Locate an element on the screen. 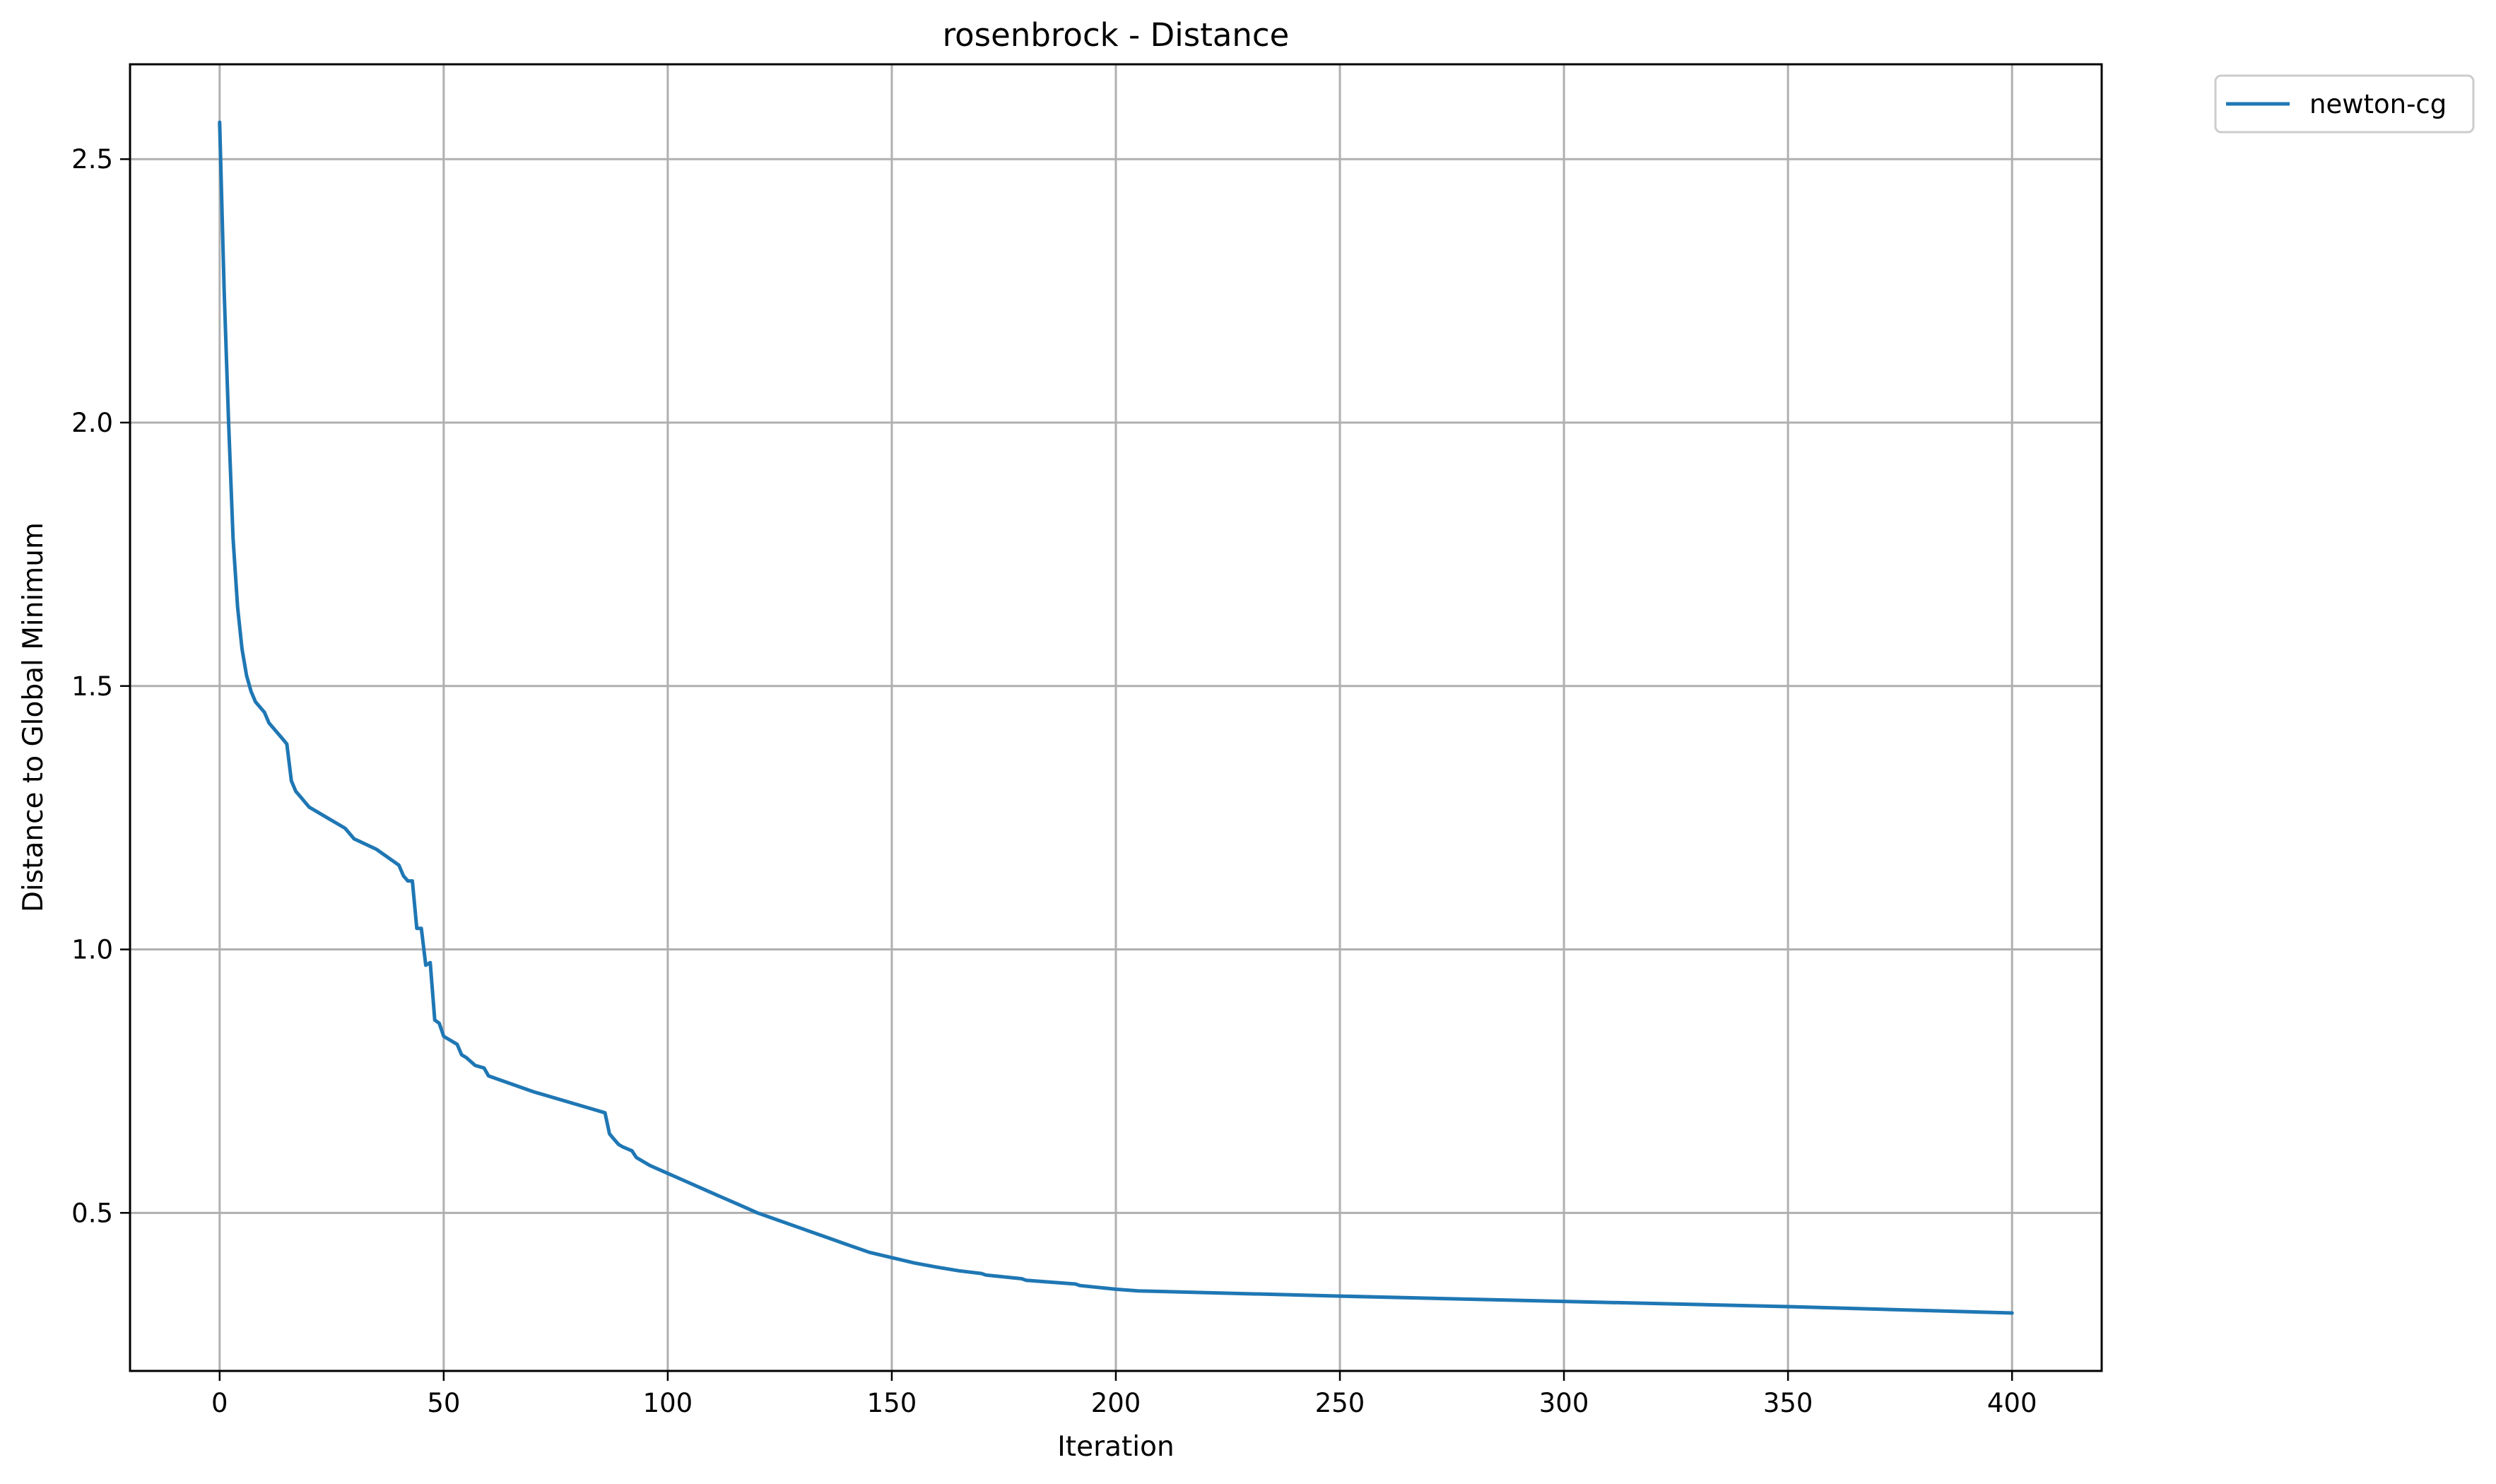  legend: newton-cg is located at coordinates (2344, 104).